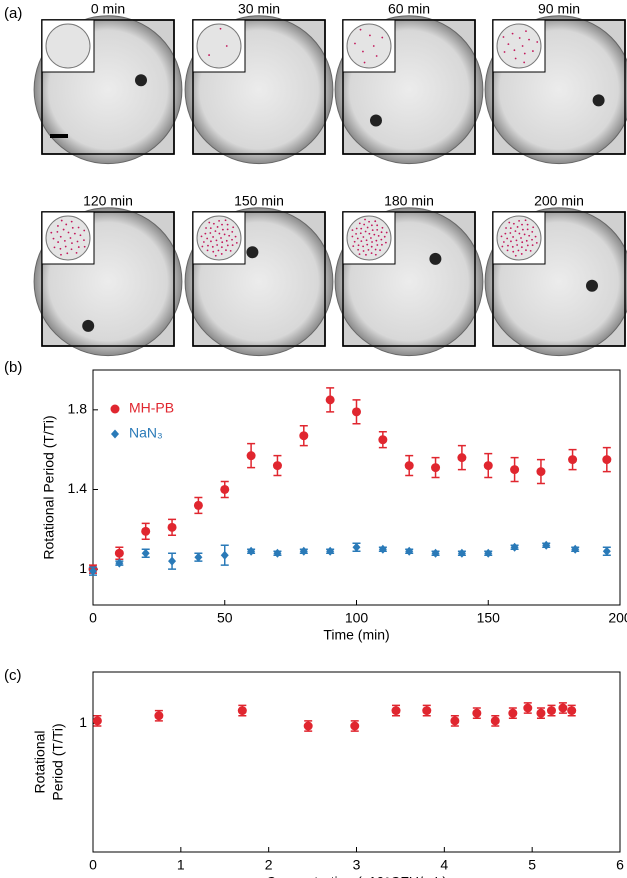 This screenshot has width=627, height=878. What do you see at coordinates (181, 865) in the screenshot?
I see `x-tick-label: 1` at bounding box center [181, 865].